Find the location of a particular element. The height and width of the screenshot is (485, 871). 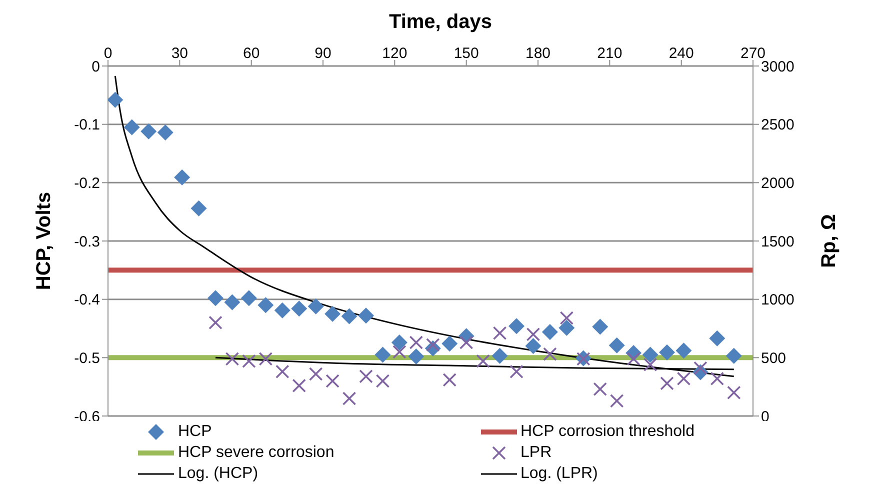

x-tick-label: 210 is located at coordinates (609, 53).